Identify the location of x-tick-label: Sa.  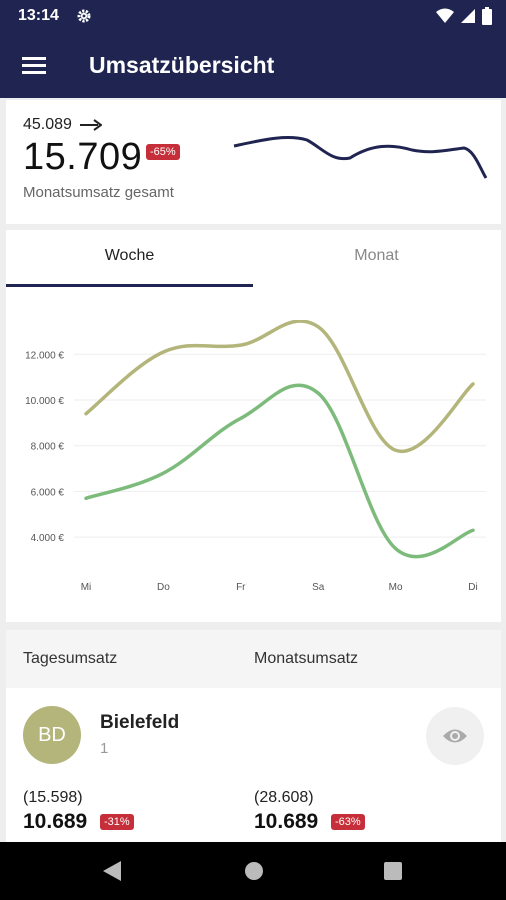
(318, 587).